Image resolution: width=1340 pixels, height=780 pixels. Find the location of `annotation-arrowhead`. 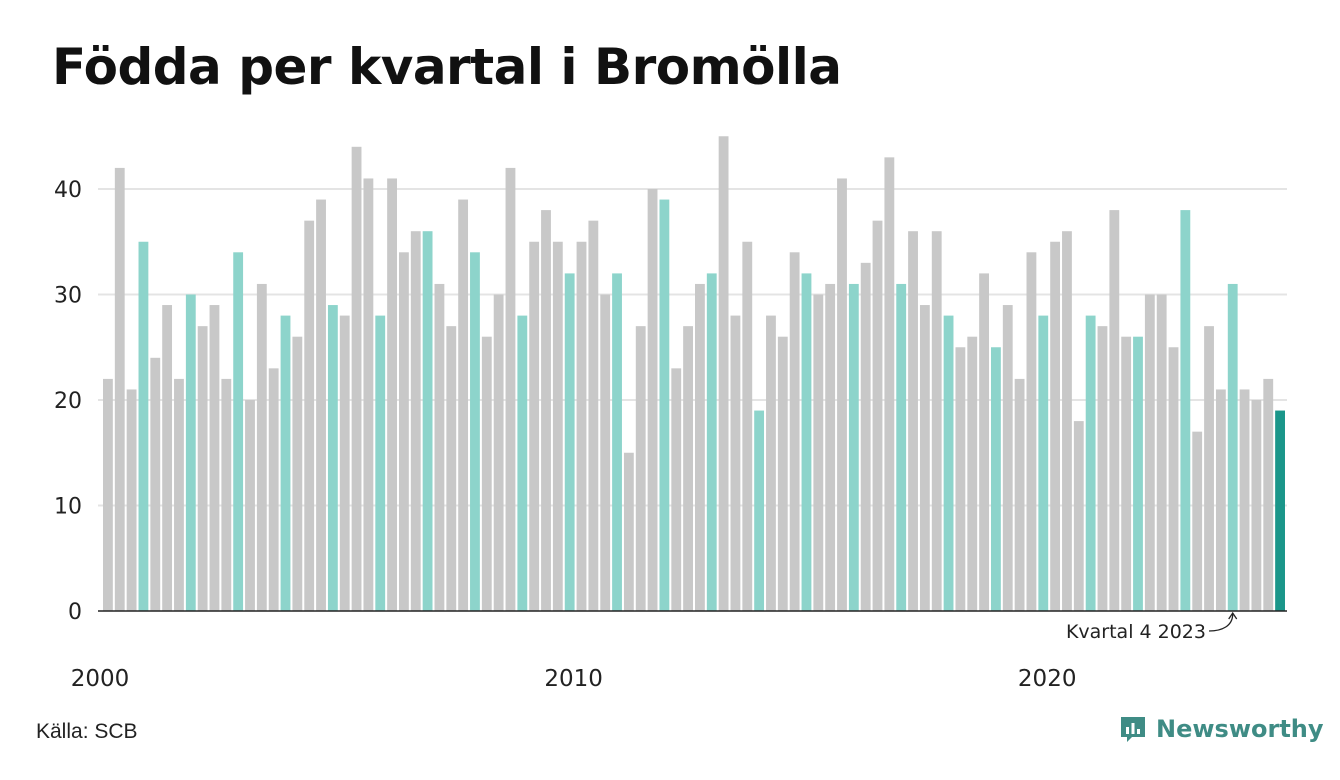

annotation-arrowhead is located at coordinates (1233, 615).